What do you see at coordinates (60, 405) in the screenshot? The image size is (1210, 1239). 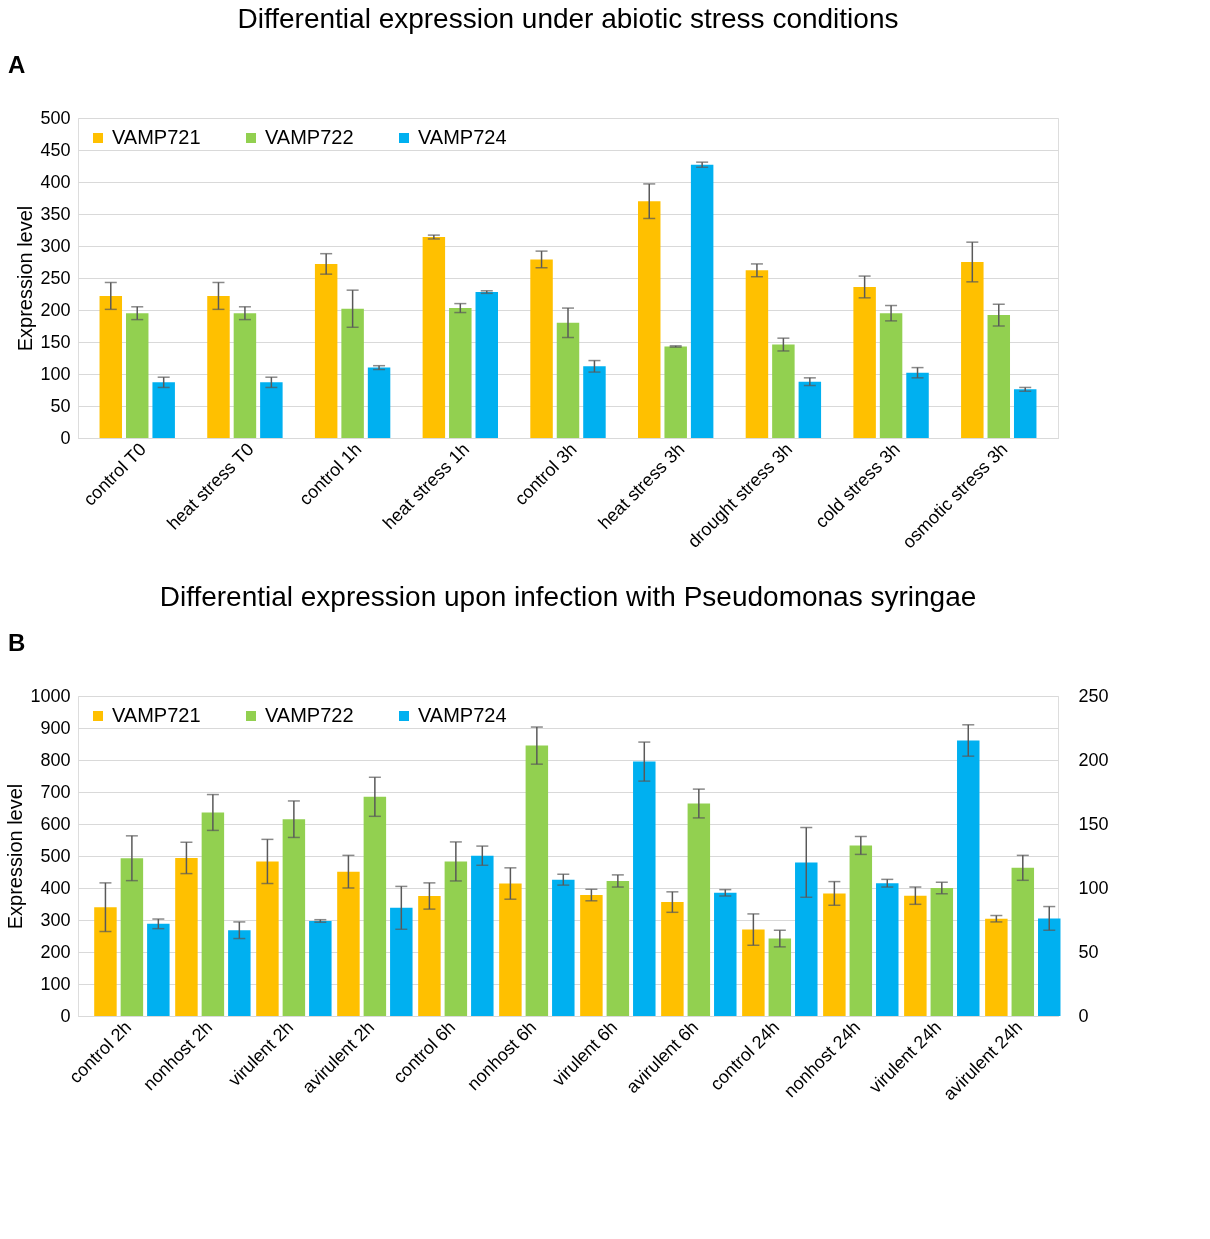 I see `y-tick-label: 50` at bounding box center [60, 405].